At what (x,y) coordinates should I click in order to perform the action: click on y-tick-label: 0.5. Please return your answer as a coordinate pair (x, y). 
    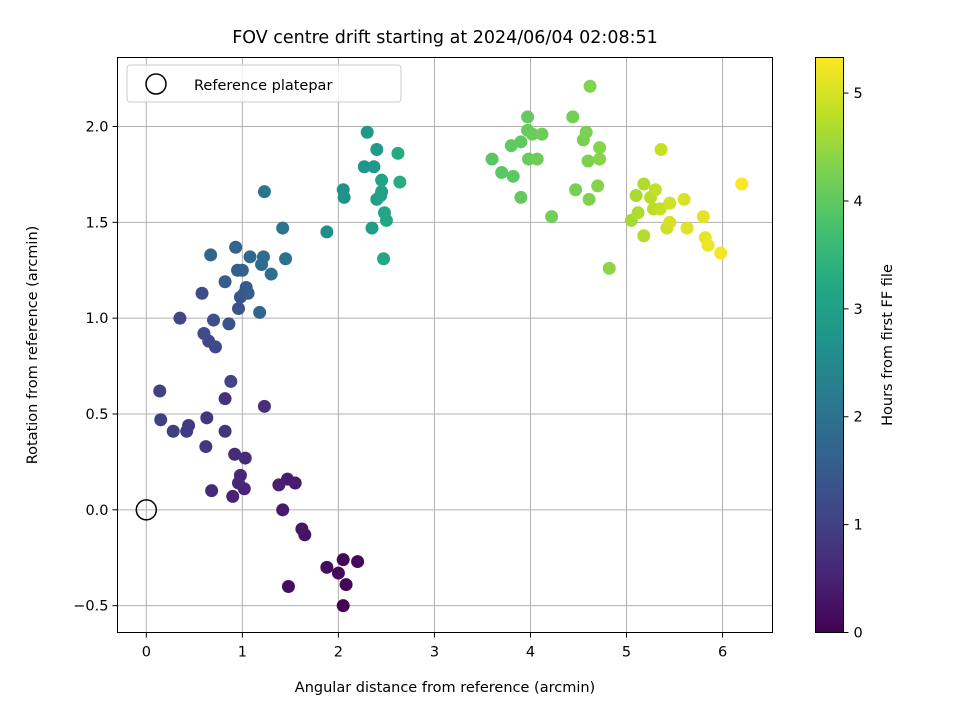
    Looking at the image, I should click on (96, 415).